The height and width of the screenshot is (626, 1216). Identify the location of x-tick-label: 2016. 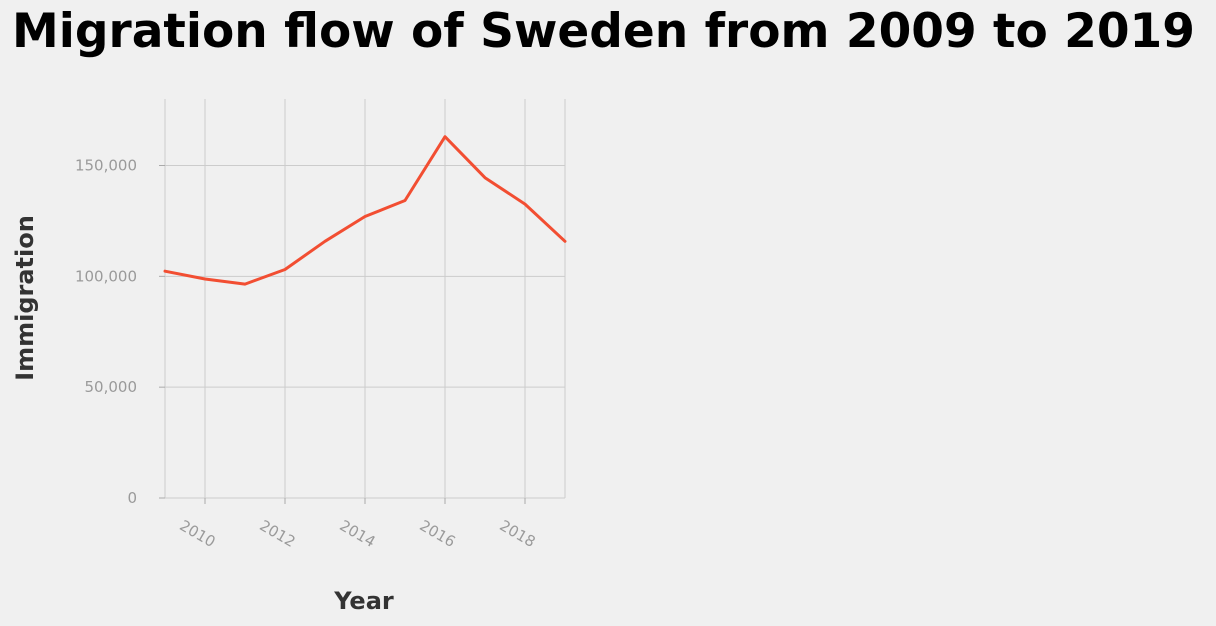
(437, 533).